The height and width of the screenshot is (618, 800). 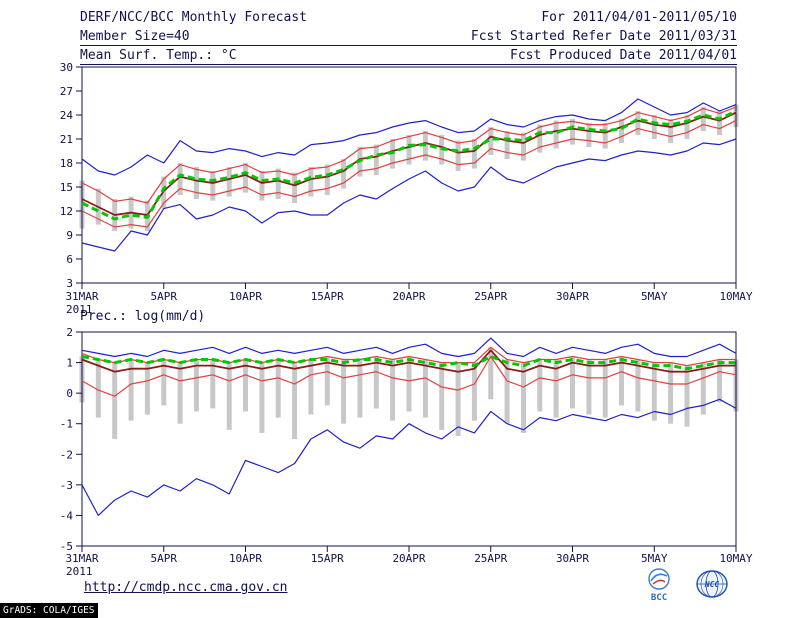 I want to click on bcc-logo-label: BCC, so click(x=659, y=598).